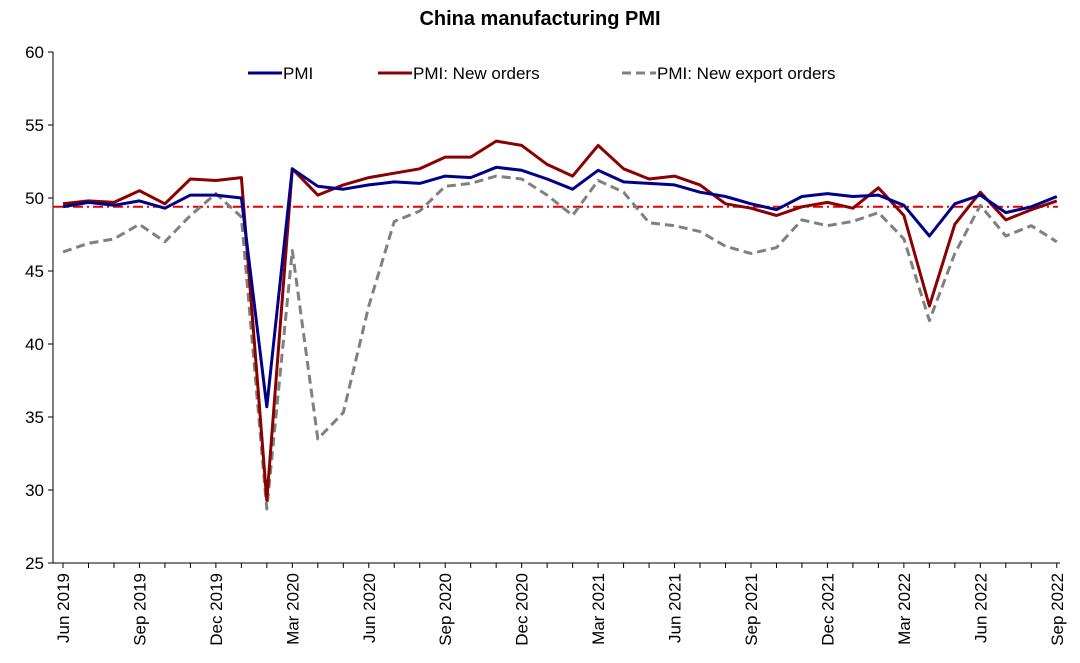 The image size is (1080, 663). I want to click on y-tick-label: 55, so click(34, 125).